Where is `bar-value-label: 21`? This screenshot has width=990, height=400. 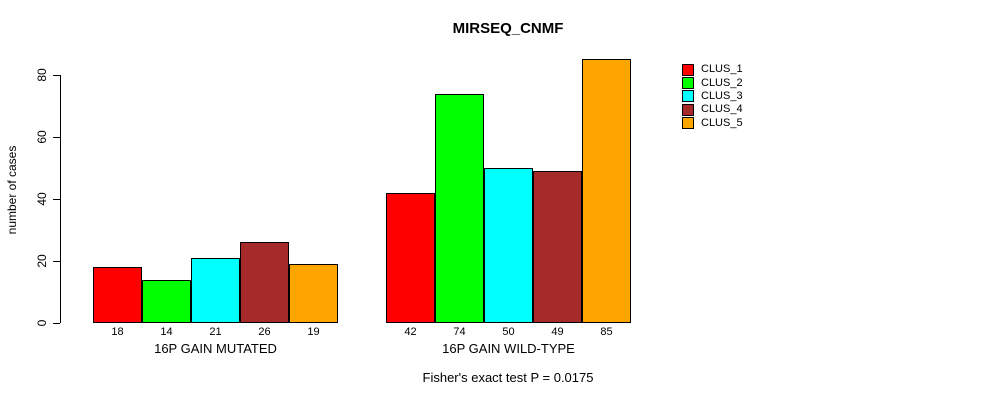 bar-value-label: 21 is located at coordinates (215, 332).